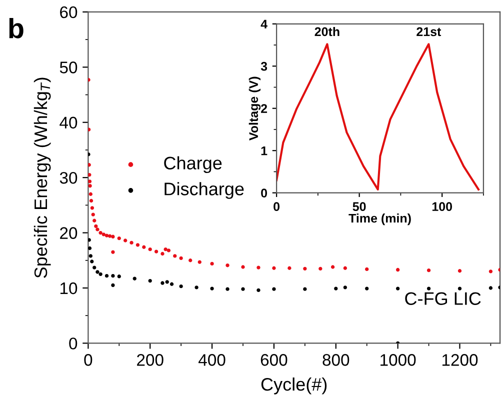  Describe the element at coordinates (443, 298) in the screenshot. I see `annotation: C-FG LIC` at that location.